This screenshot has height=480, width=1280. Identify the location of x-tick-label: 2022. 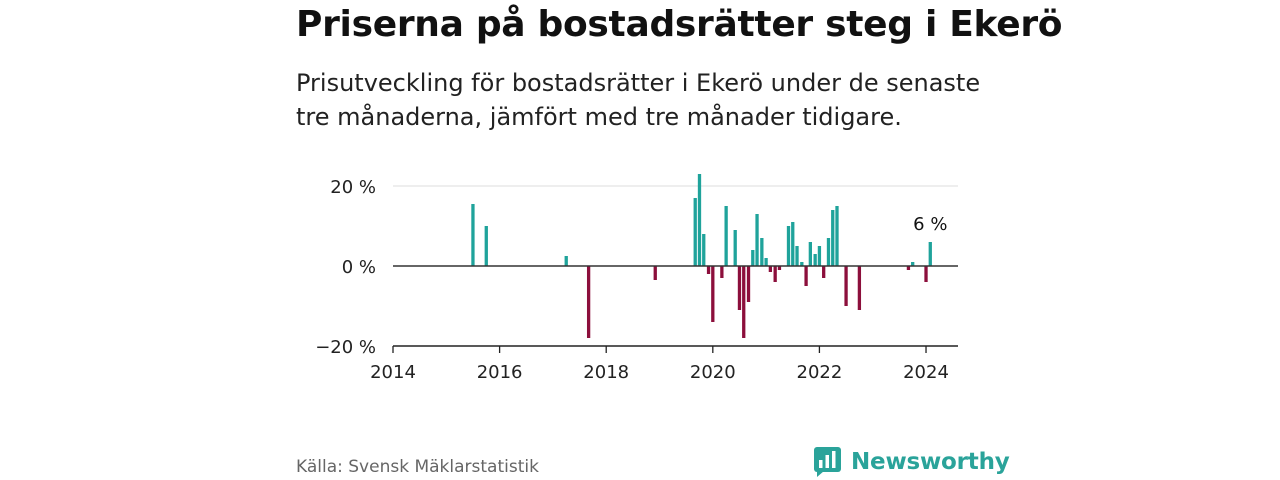
(820, 372).